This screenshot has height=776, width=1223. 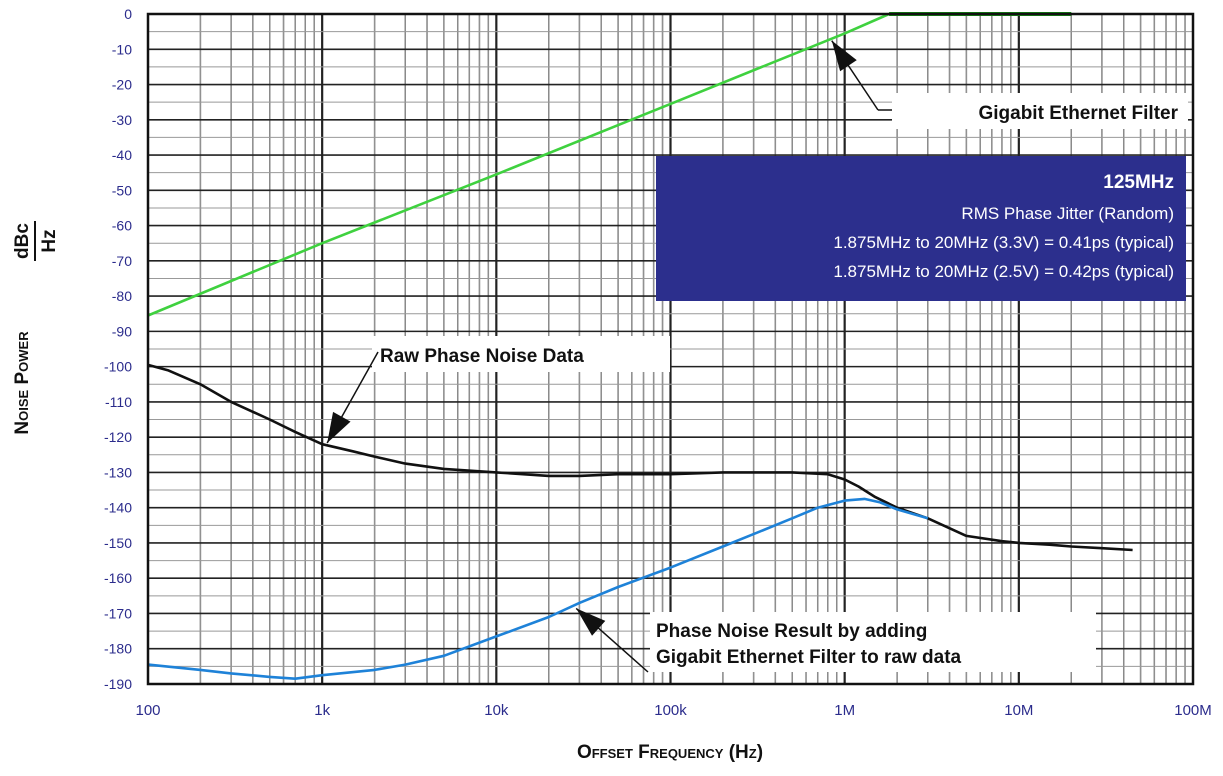 I want to click on result-label-line: Phase Noise Result by adding, so click(x=791, y=631).